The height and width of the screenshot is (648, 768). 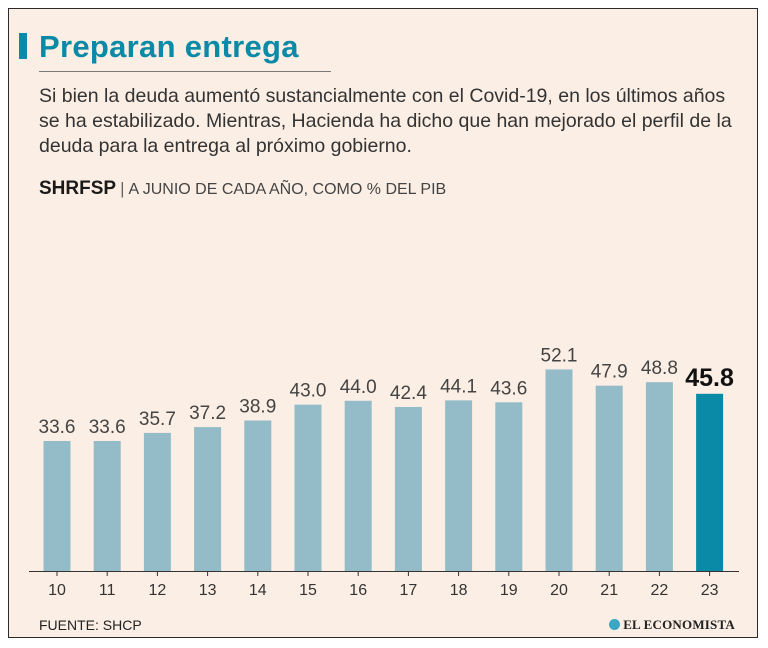 I want to click on value-label: 43.6, so click(x=508, y=388).